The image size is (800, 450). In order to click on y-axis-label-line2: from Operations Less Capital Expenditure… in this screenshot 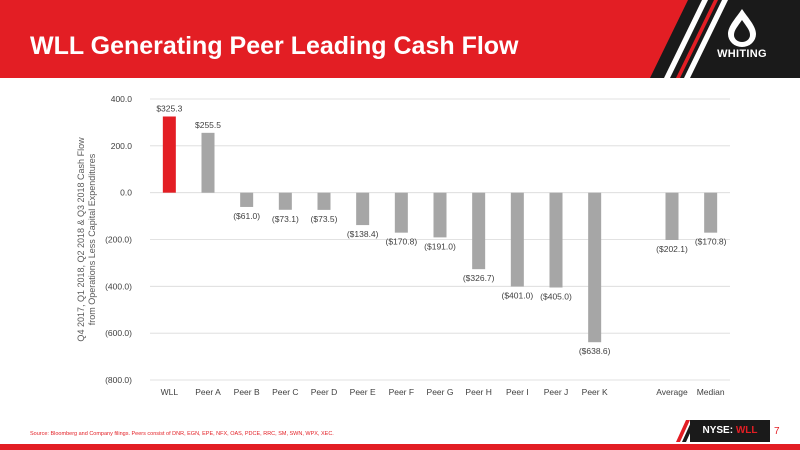, I will do `click(92, 239)`.